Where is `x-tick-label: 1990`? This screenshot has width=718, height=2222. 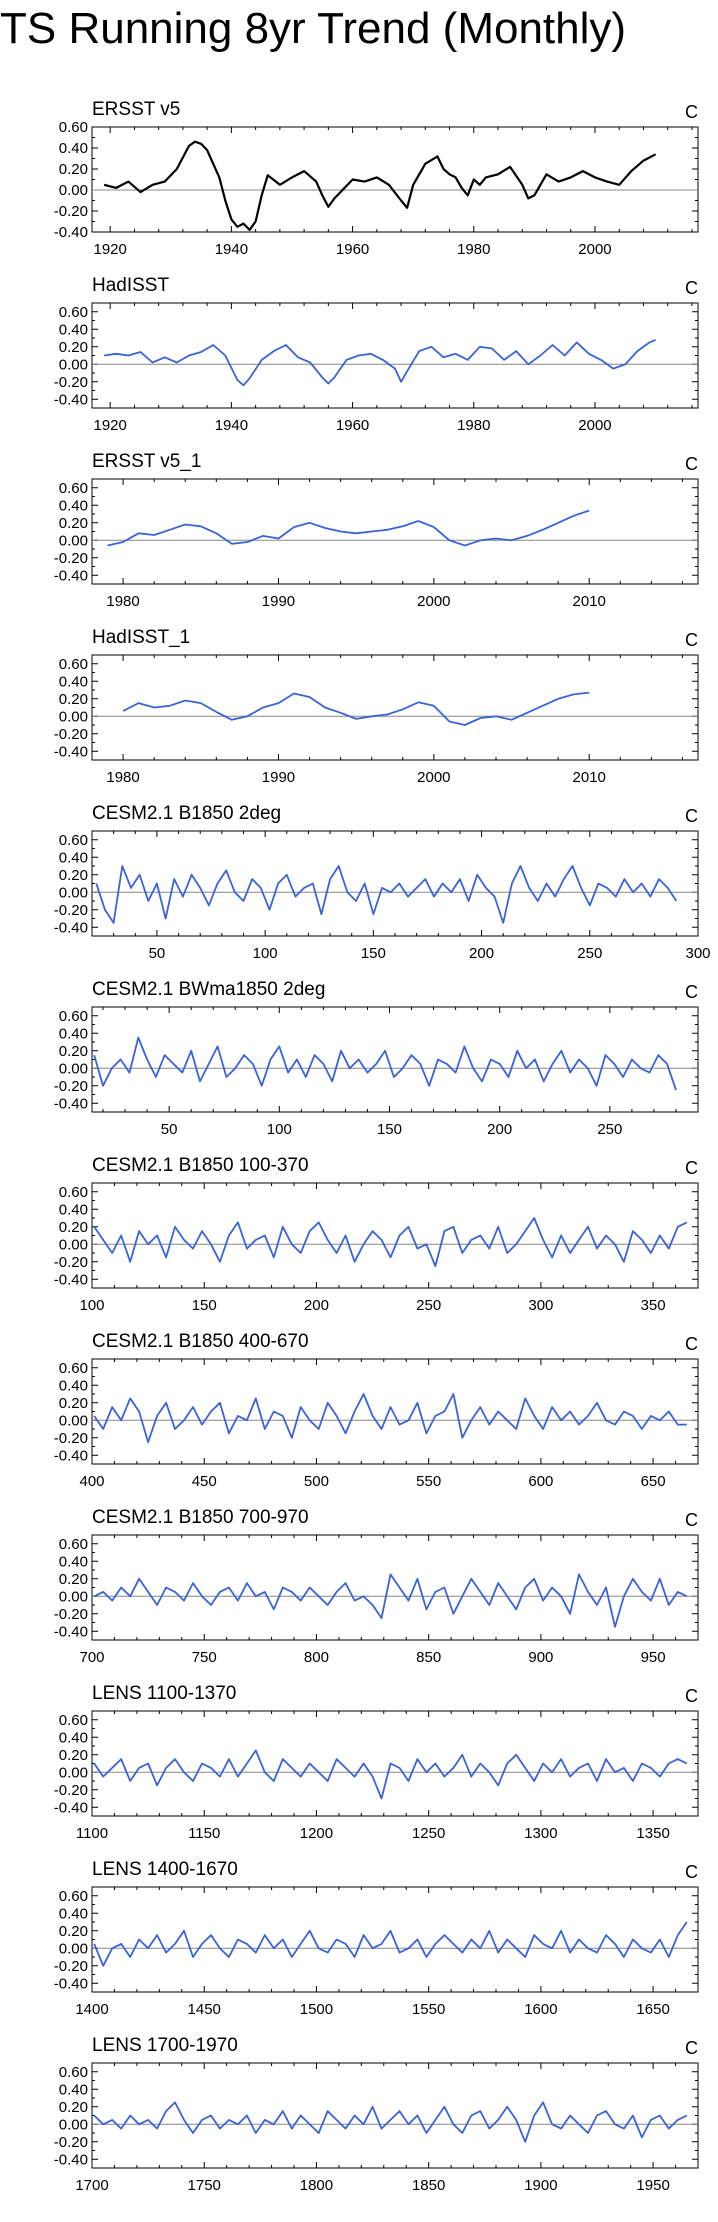
x-tick-label: 1990 is located at coordinates (278, 601).